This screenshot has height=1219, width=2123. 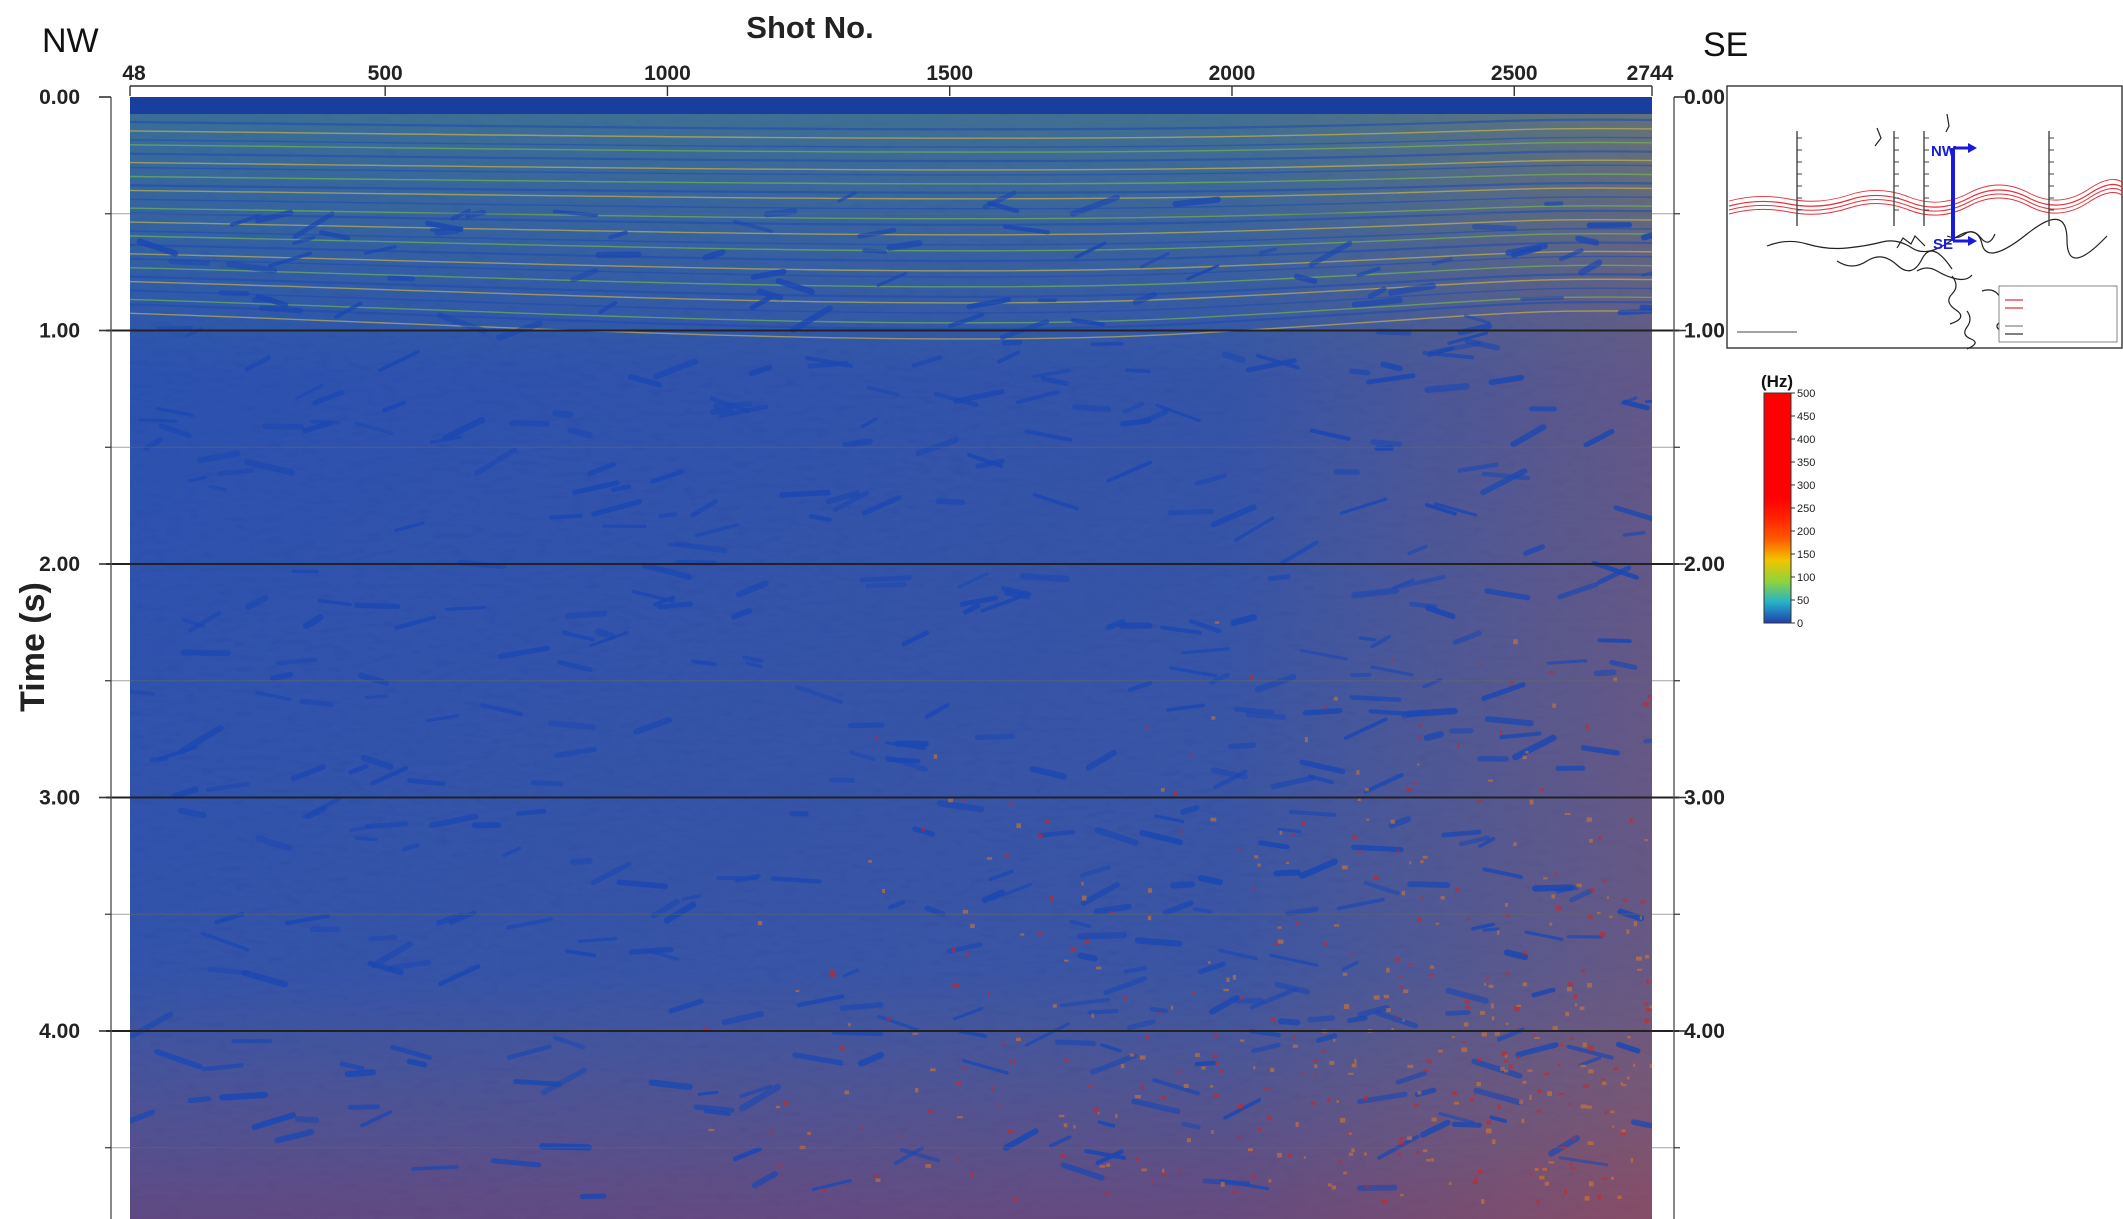 What do you see at coordinates (1704, 1031) in the screenshot?
I see `time-tick-label-right: 4.00` at bounding box center [1704, 1031].